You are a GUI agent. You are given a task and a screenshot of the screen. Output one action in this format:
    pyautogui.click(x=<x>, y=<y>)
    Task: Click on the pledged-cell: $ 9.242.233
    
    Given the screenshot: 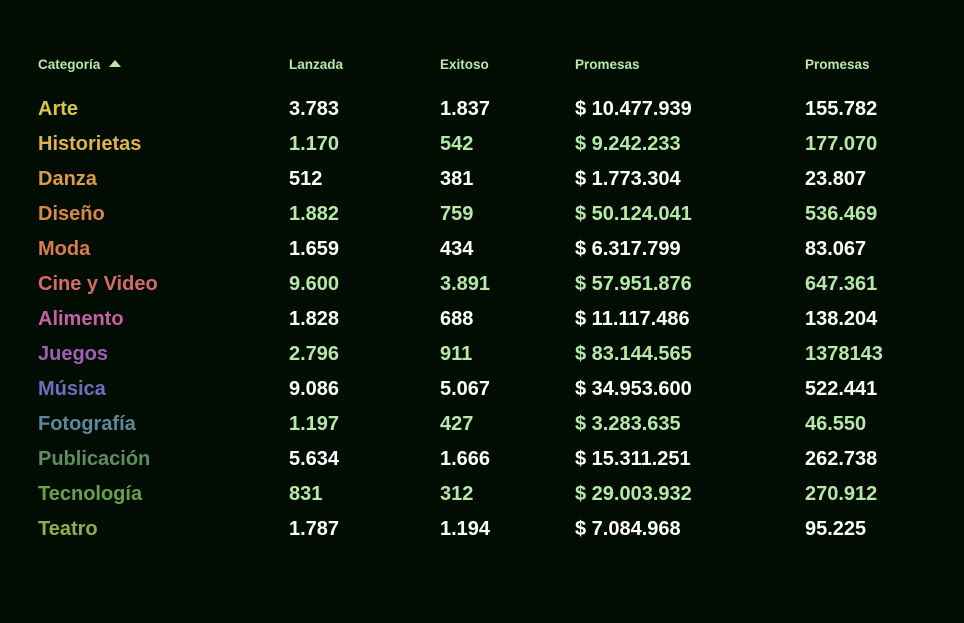 What is the action you would take?
    pyautogui.click(x=628, y=144)
    